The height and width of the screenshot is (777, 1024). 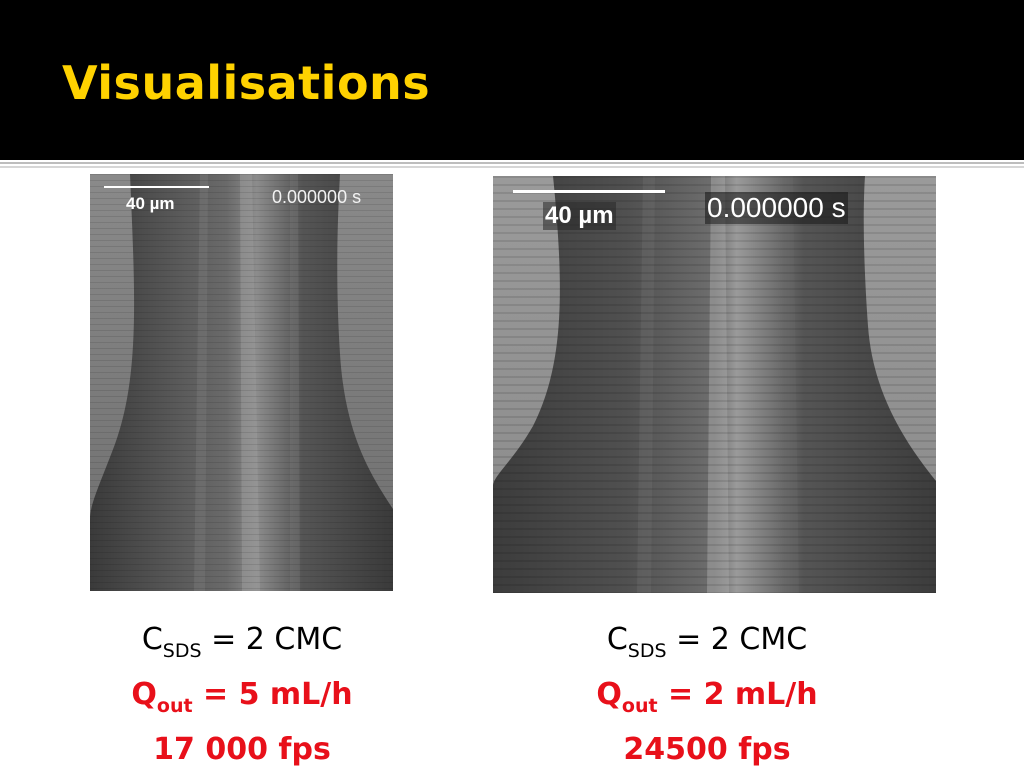 I want to click on caption-left: CSDS = 2 CMC Qout = 5 mL/h 17 000 fps, so click(x=242, y=694).